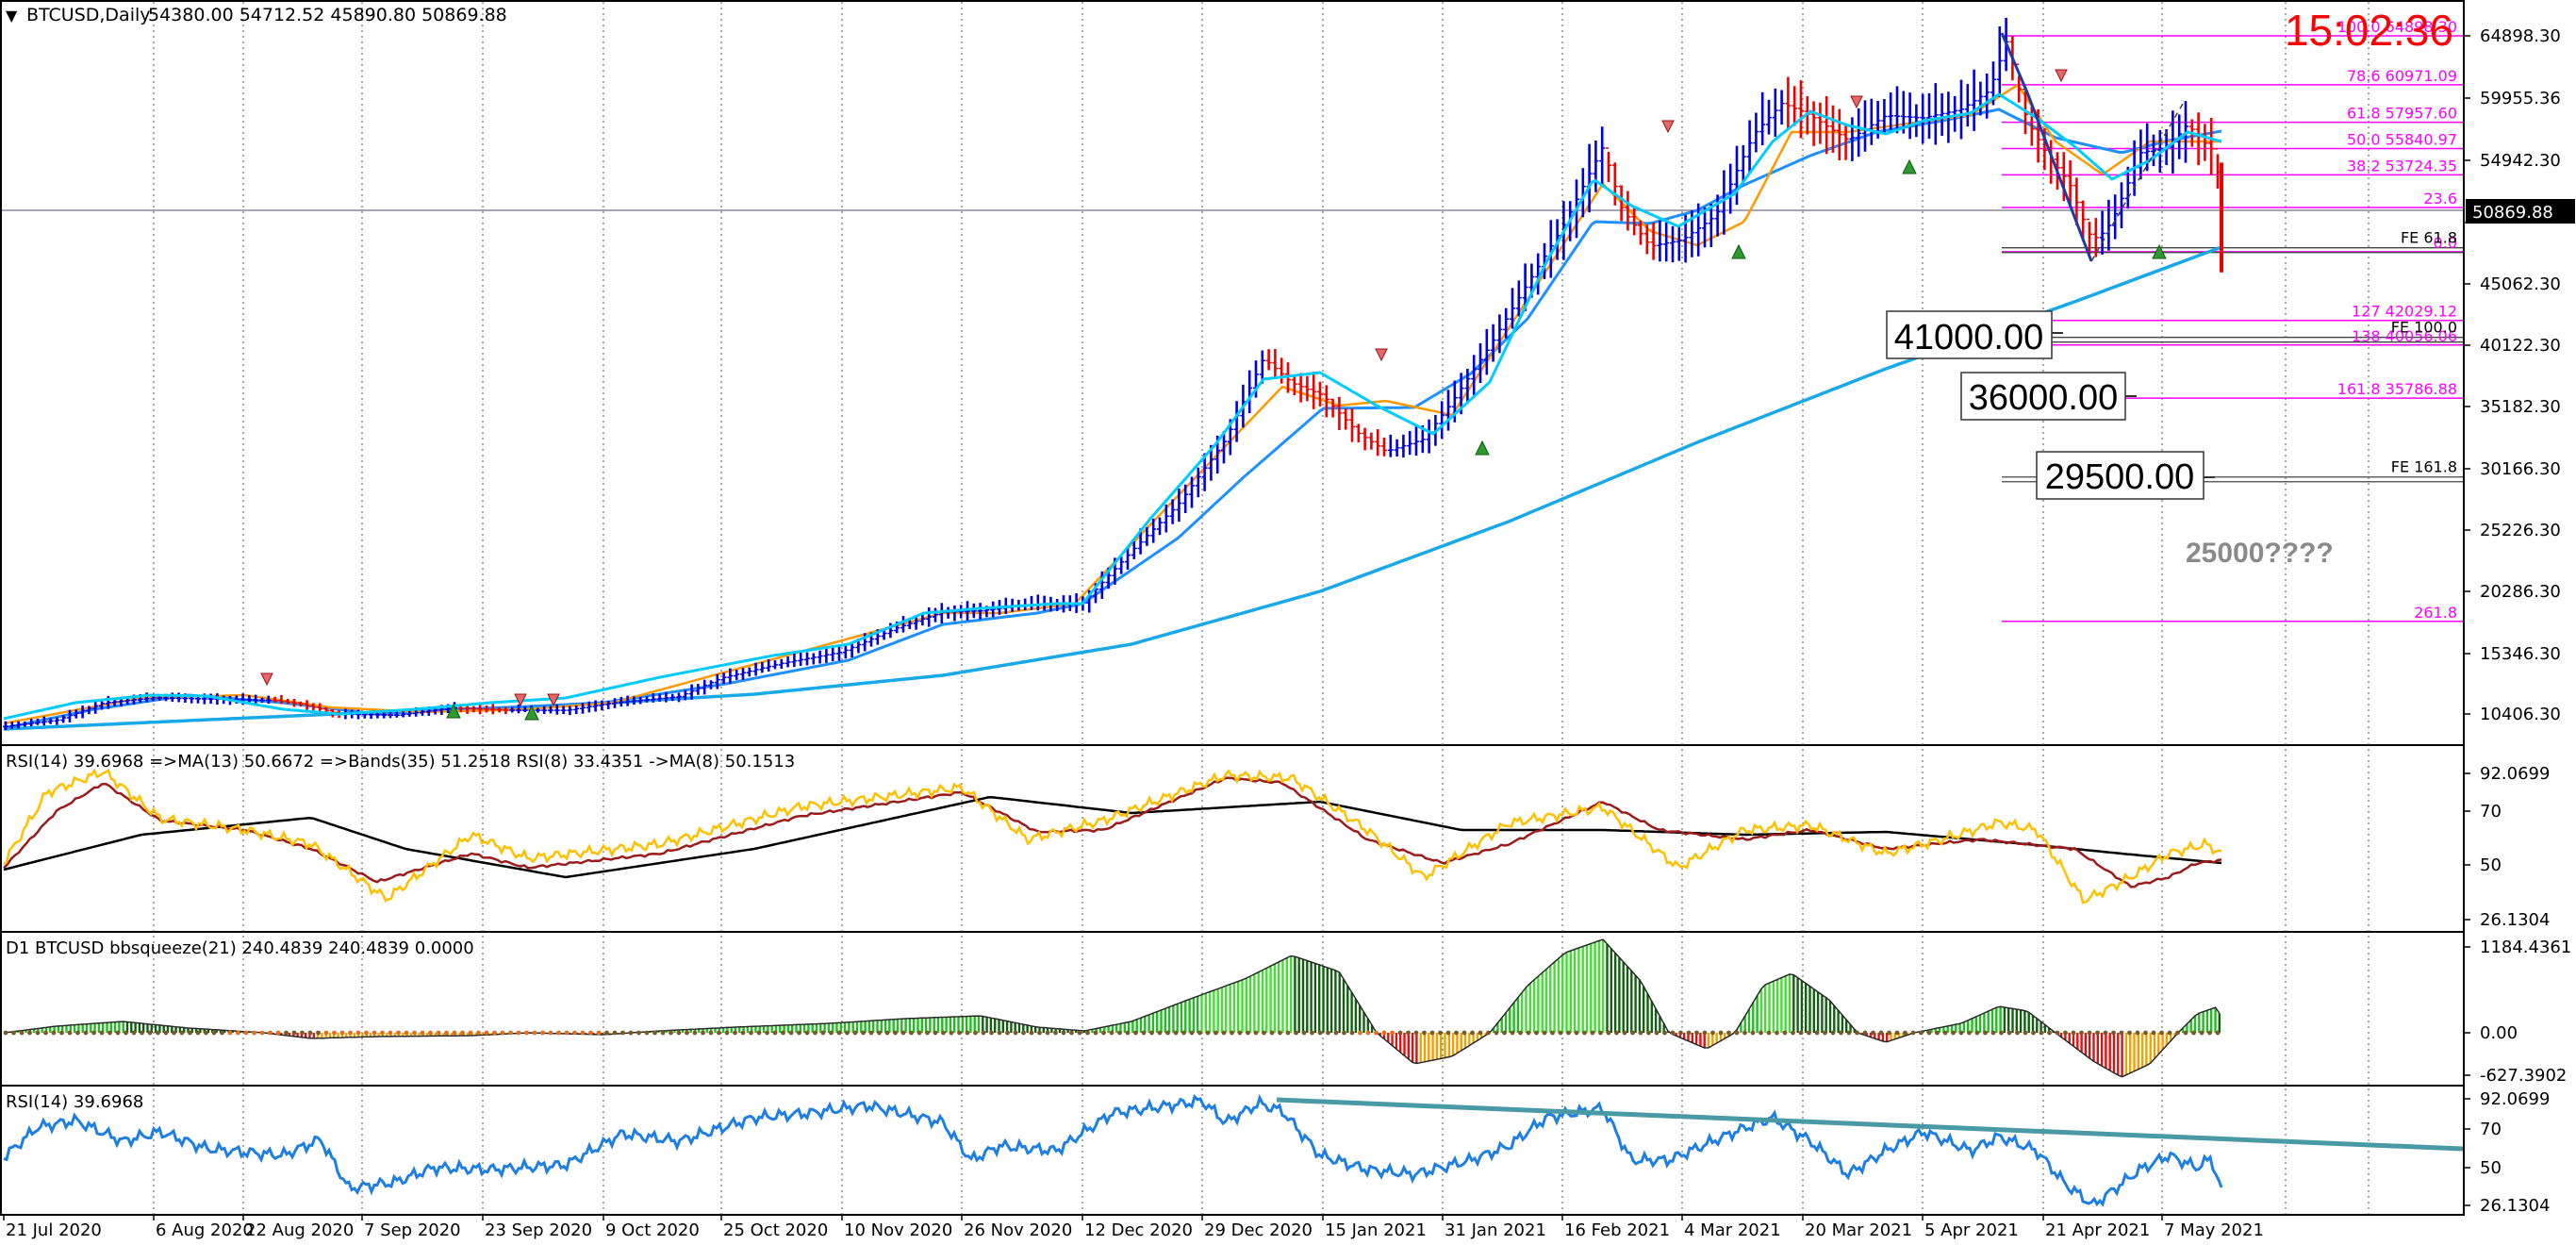 Image resolution: width=2576 pixels, height=1245 pixels. I want to click on menu-toggle-icon: ▼, so click(12, 16).